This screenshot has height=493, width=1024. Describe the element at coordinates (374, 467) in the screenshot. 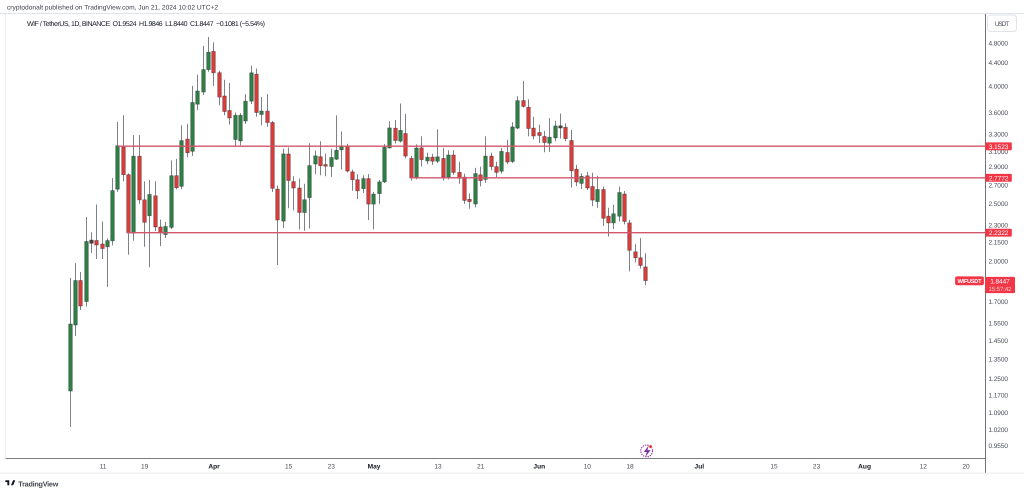

I see `svg-text: May` at that location.